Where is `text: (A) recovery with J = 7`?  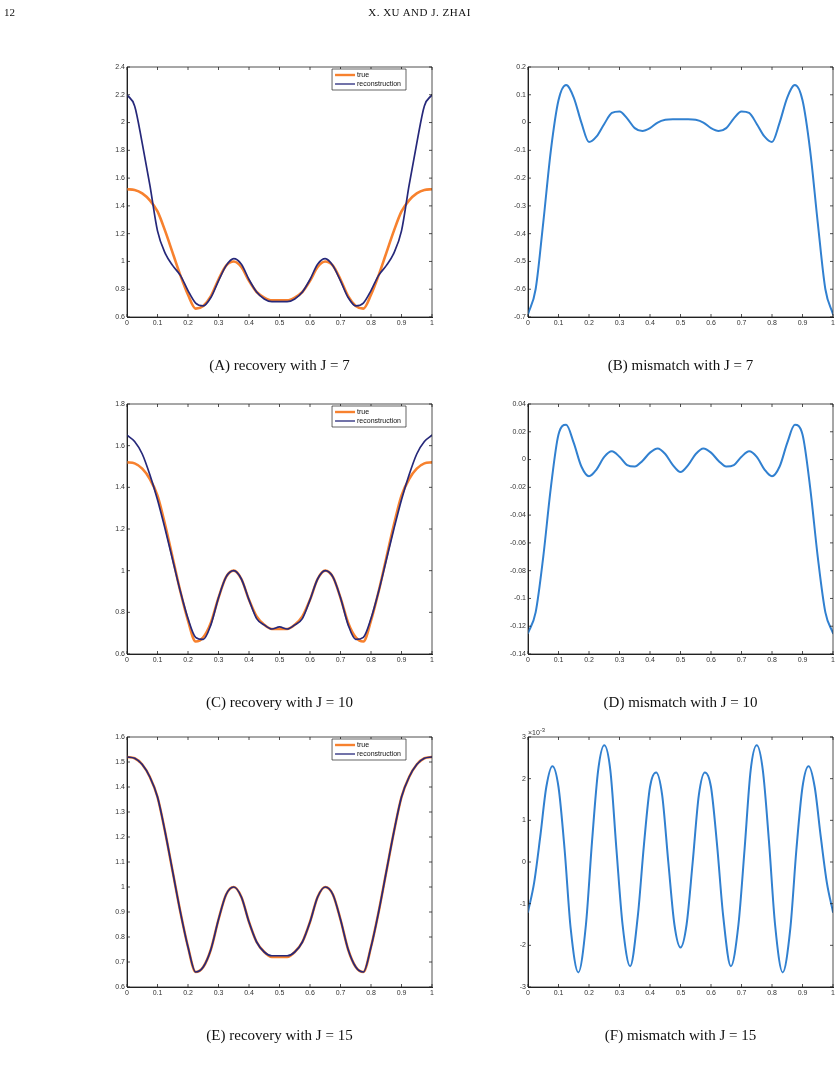
text: (A) recovery with J = 7 is located at coordinates (279, 365).